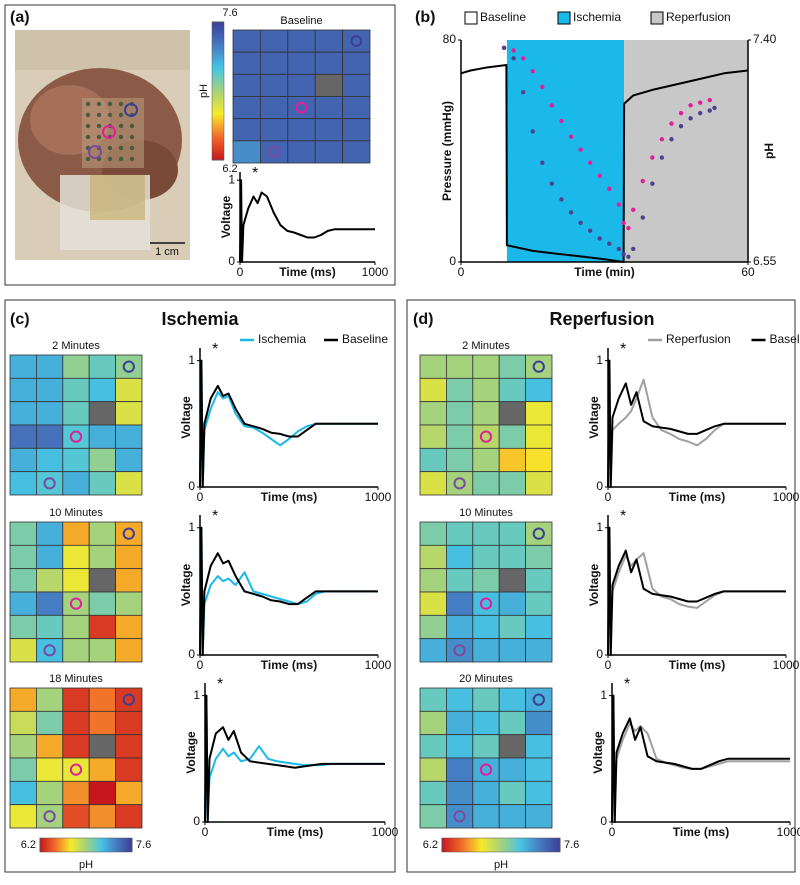 The width and height of the screenshot is (800, 885). I want to click on colorbar-tick-label: 7.6, so click(571, 845).